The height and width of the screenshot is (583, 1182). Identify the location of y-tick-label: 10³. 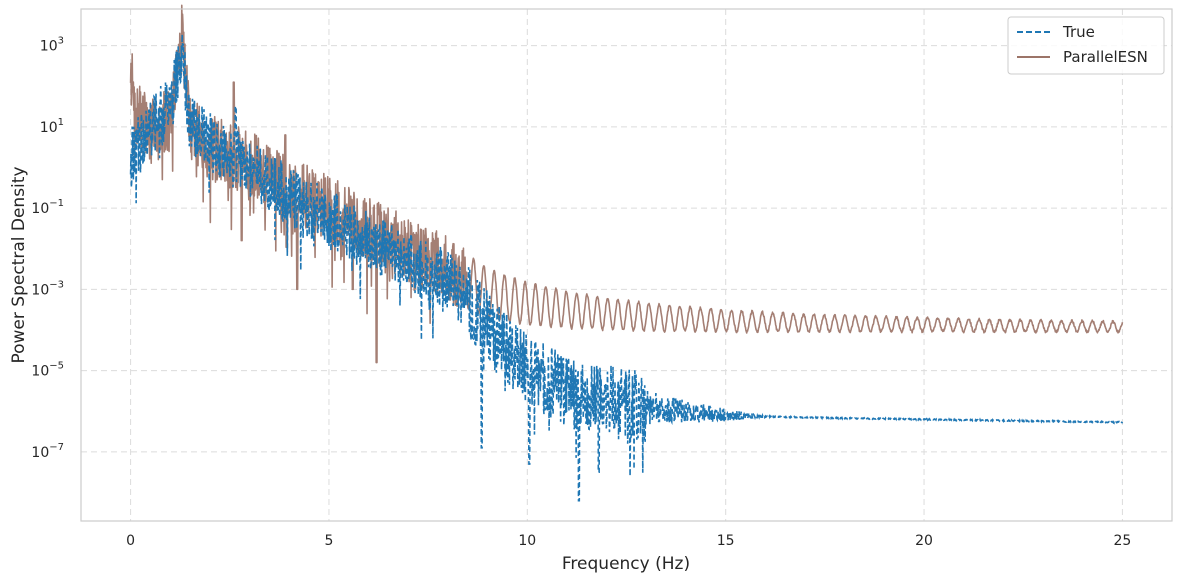
(52, 45).